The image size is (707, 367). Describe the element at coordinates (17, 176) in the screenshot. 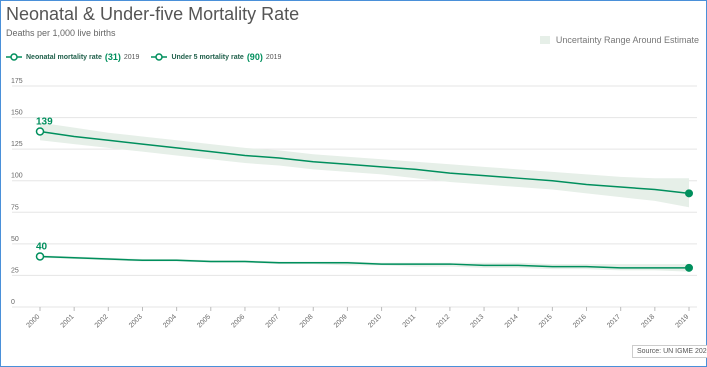

I see `y-tick-label: 100` at that location.